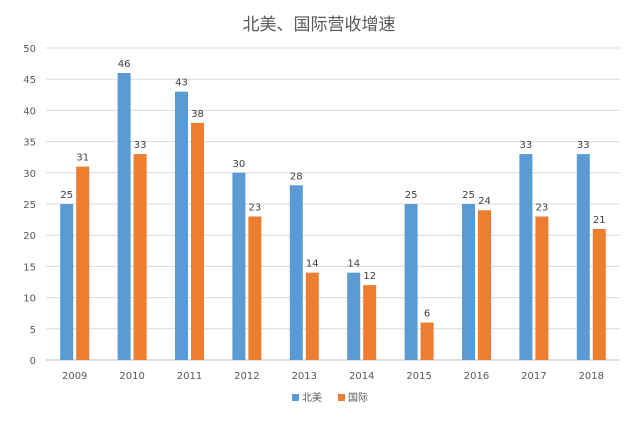 The image size is (639, 426). Describe the element at coordinates (67, 282) in the screenshot. I see `bar-北美-2009` at that location.